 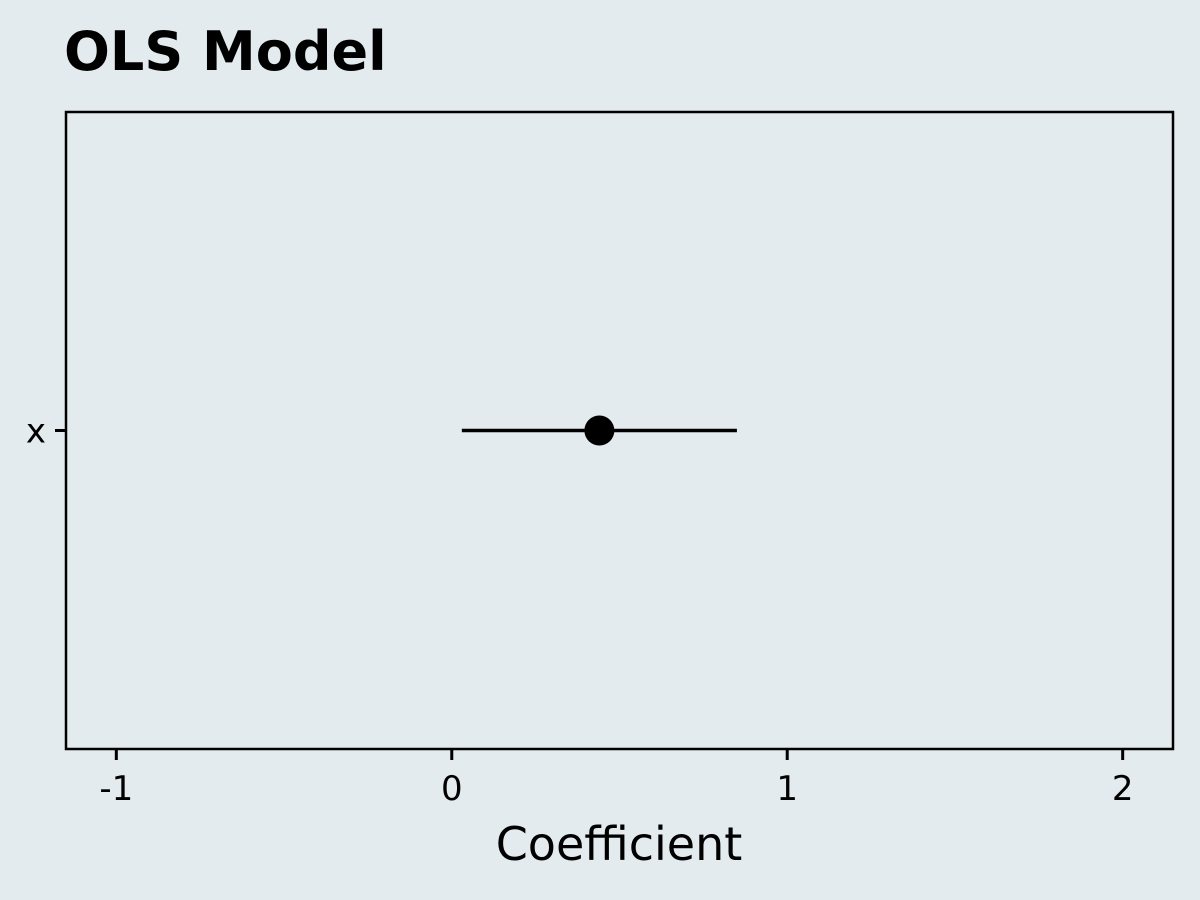 What do you see at coordinates (225, 51) in the screenshot?
I see `chart-title: OLS Model` at bounding box center [225, 51].